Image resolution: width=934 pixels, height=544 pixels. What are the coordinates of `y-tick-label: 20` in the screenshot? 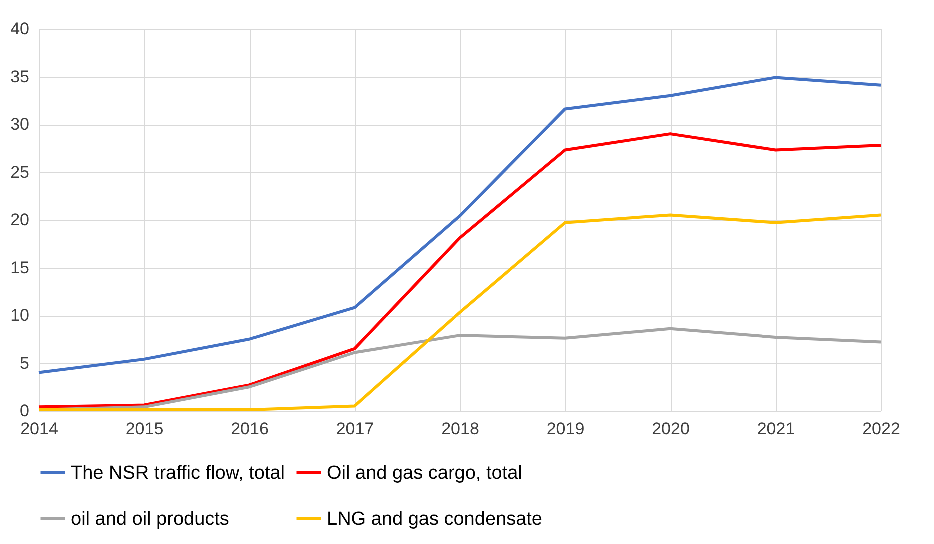 It's located at (20, 220).